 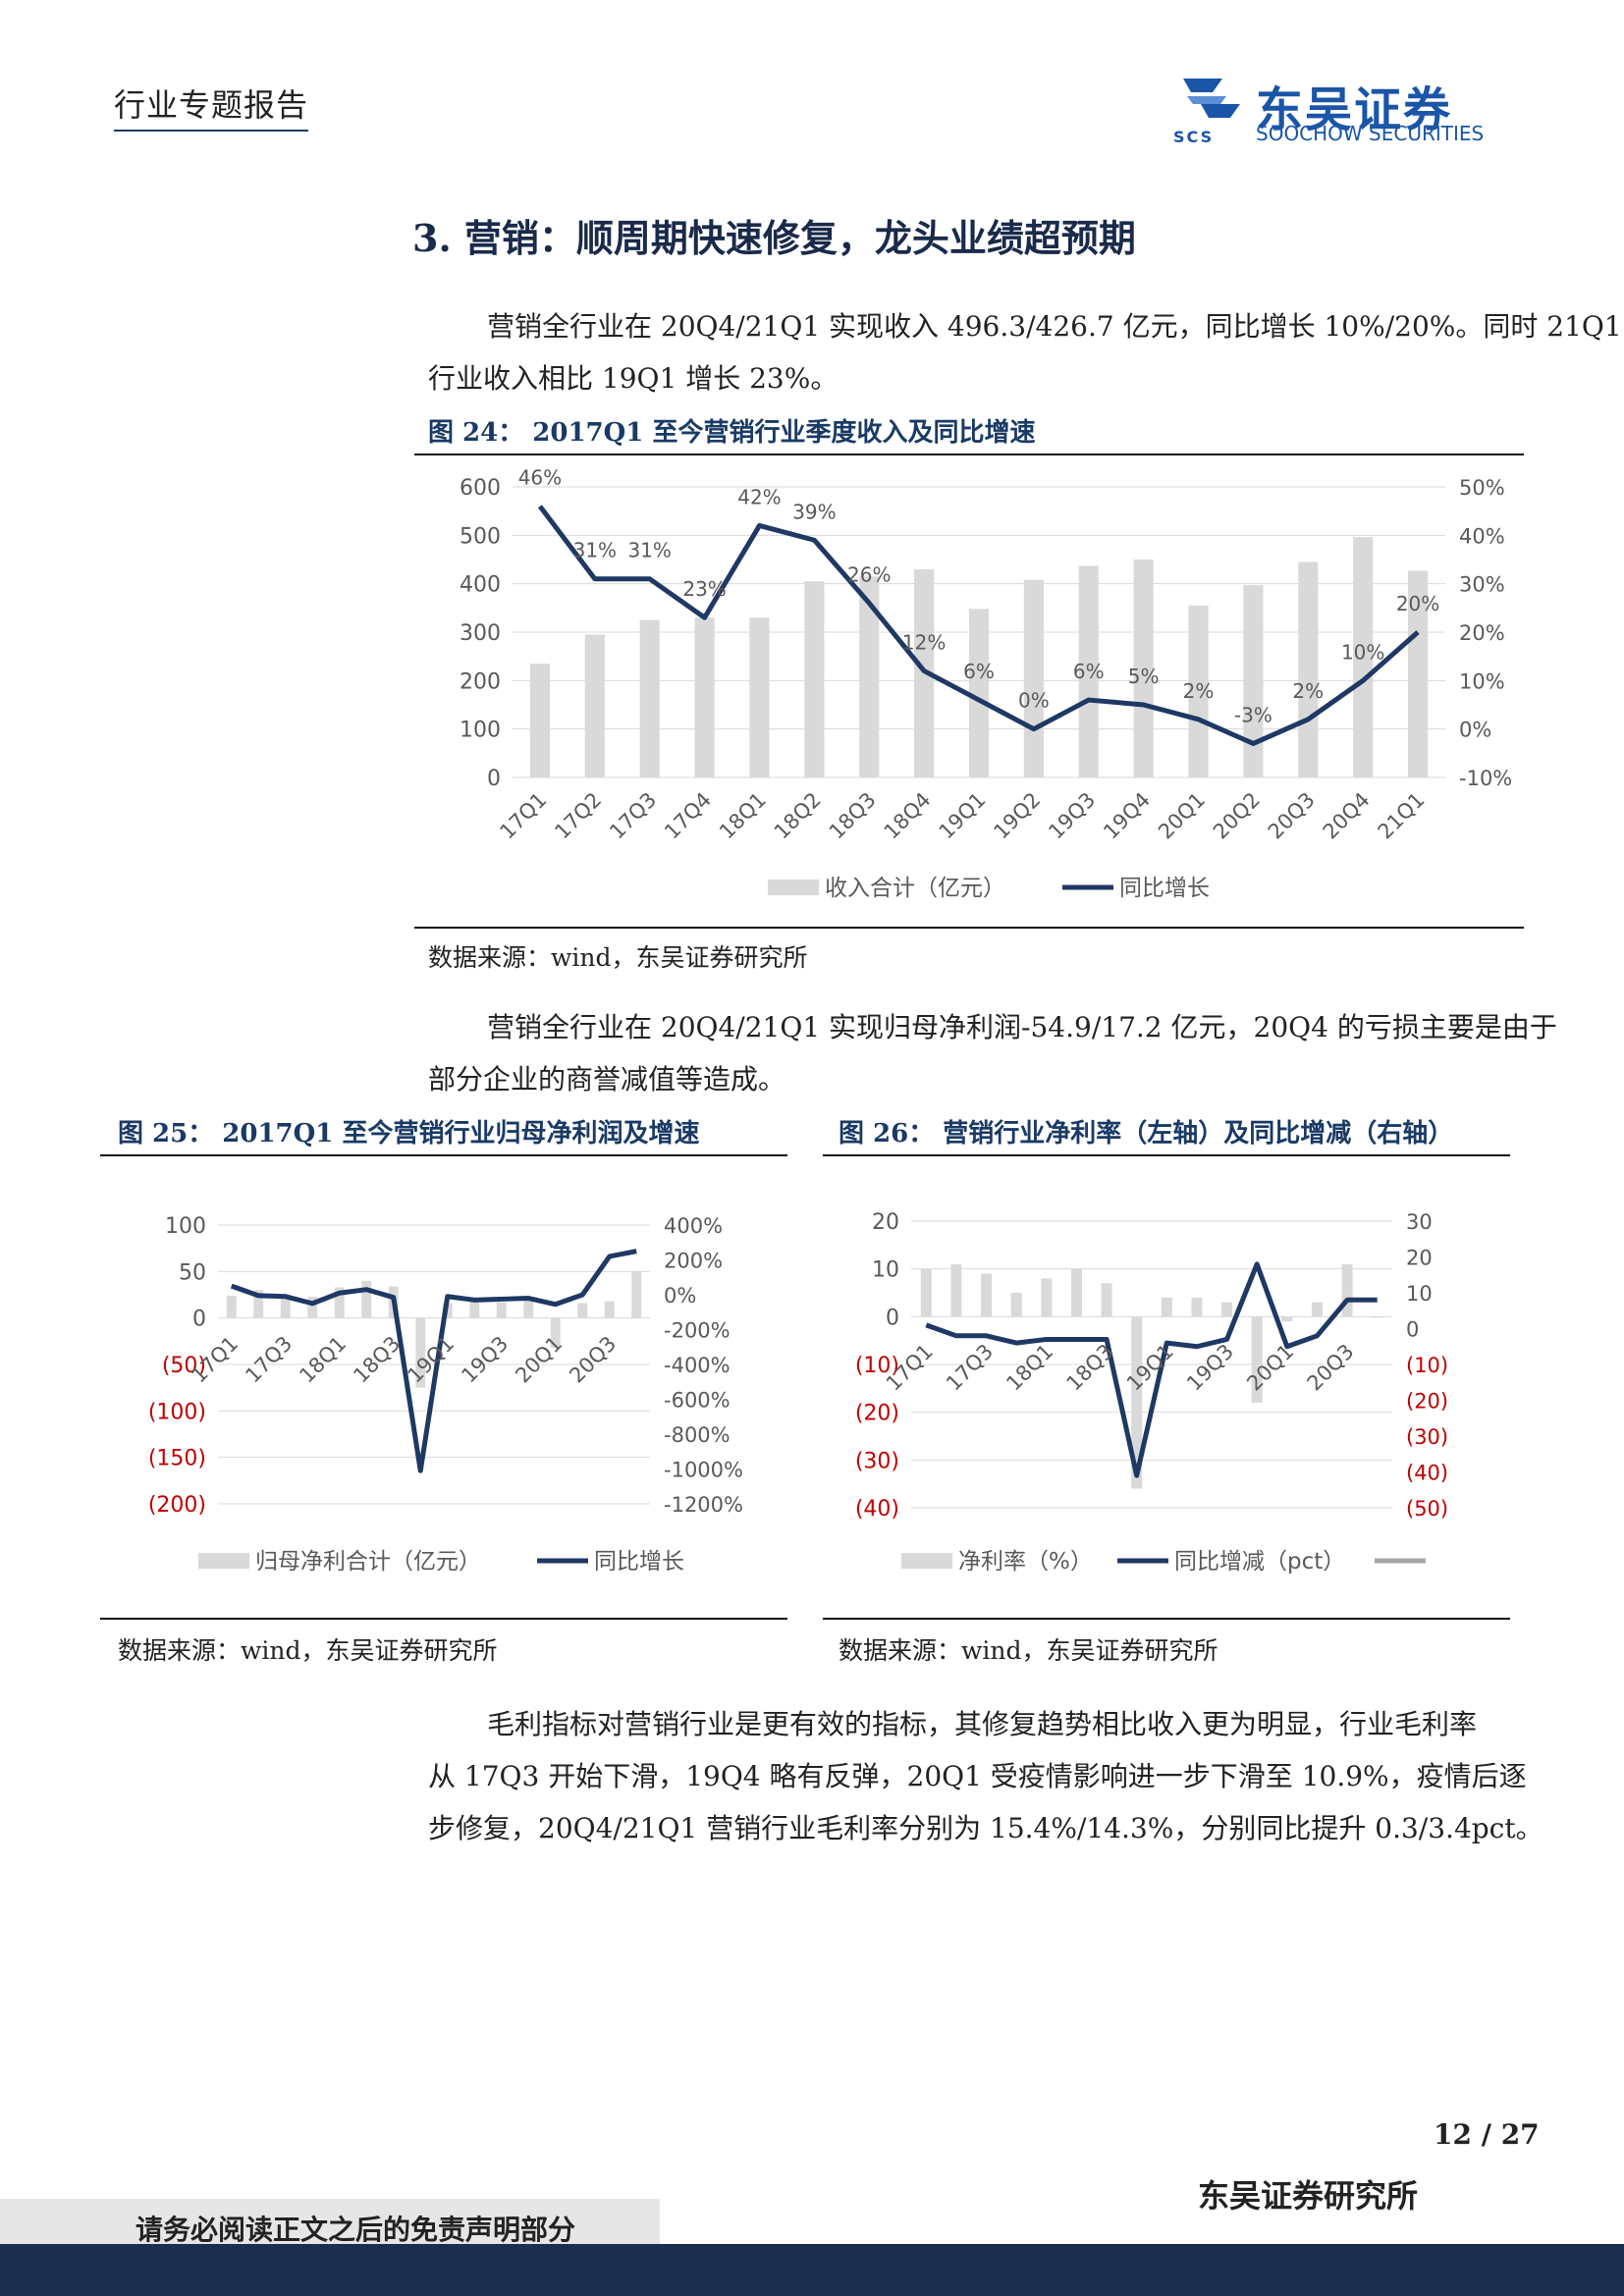 I want to click on company-logo: 东吴证券 SOOCHOW SECURITIES SCS, so click(x=1335, y=110).